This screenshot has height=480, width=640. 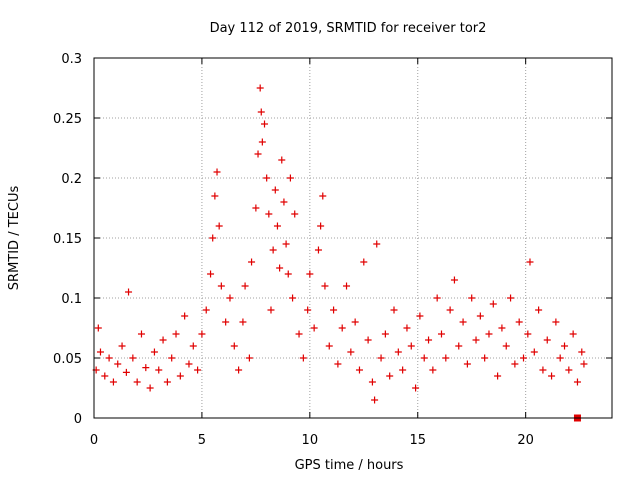 What do you see at coordinates (71, 59) in the screenshot?
I see `y-tick-label: 0.3` at bounding box center [71, 59].